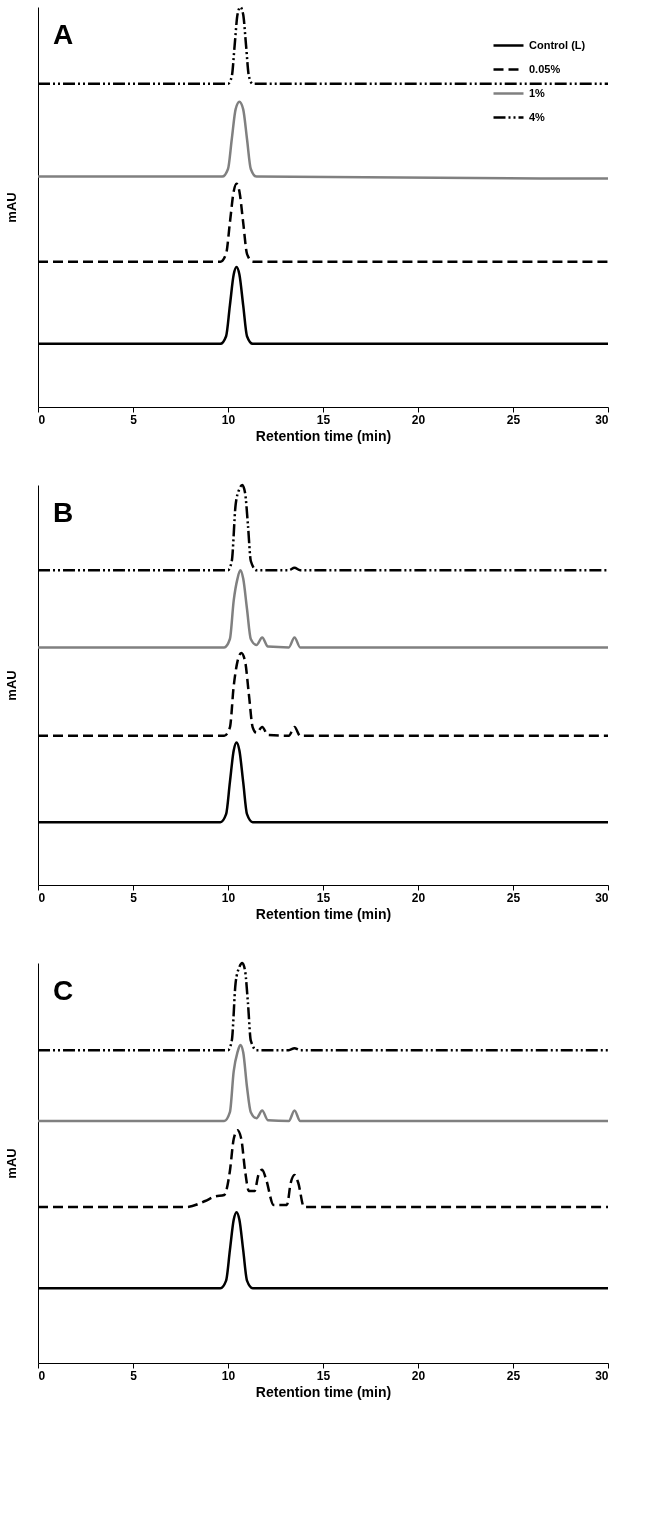  What do you see at coordinates (557, 44) in the screenshot?
I see `legend-label: Control (L)` at bounding box center [557, 44].